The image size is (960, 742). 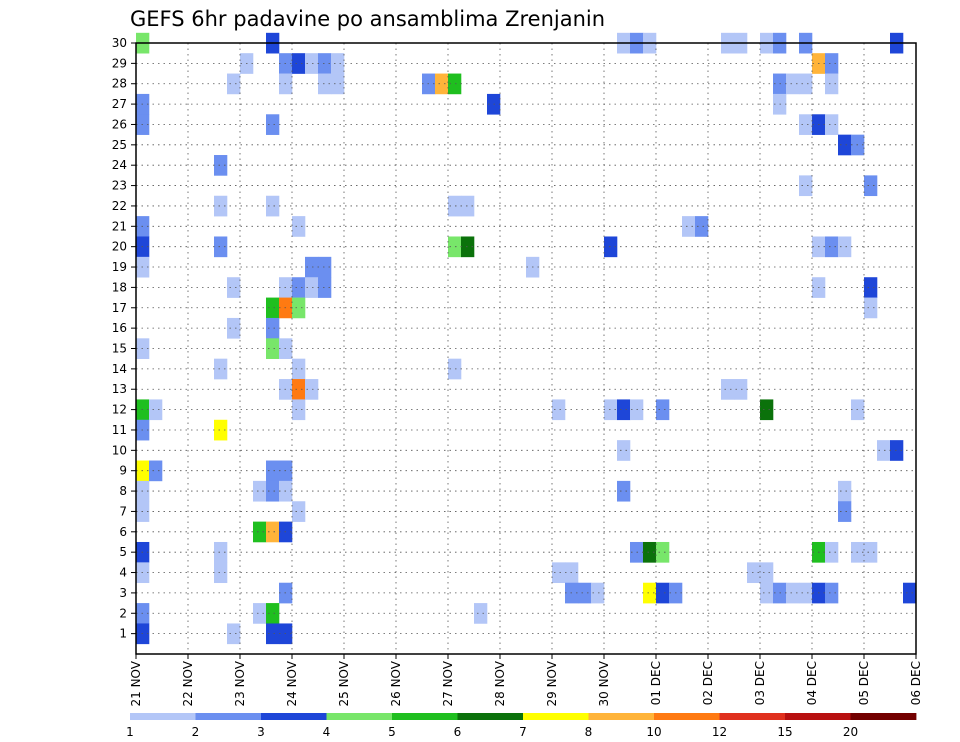 I want to click on y-tick-label: 4, so click(x=123, y=573).